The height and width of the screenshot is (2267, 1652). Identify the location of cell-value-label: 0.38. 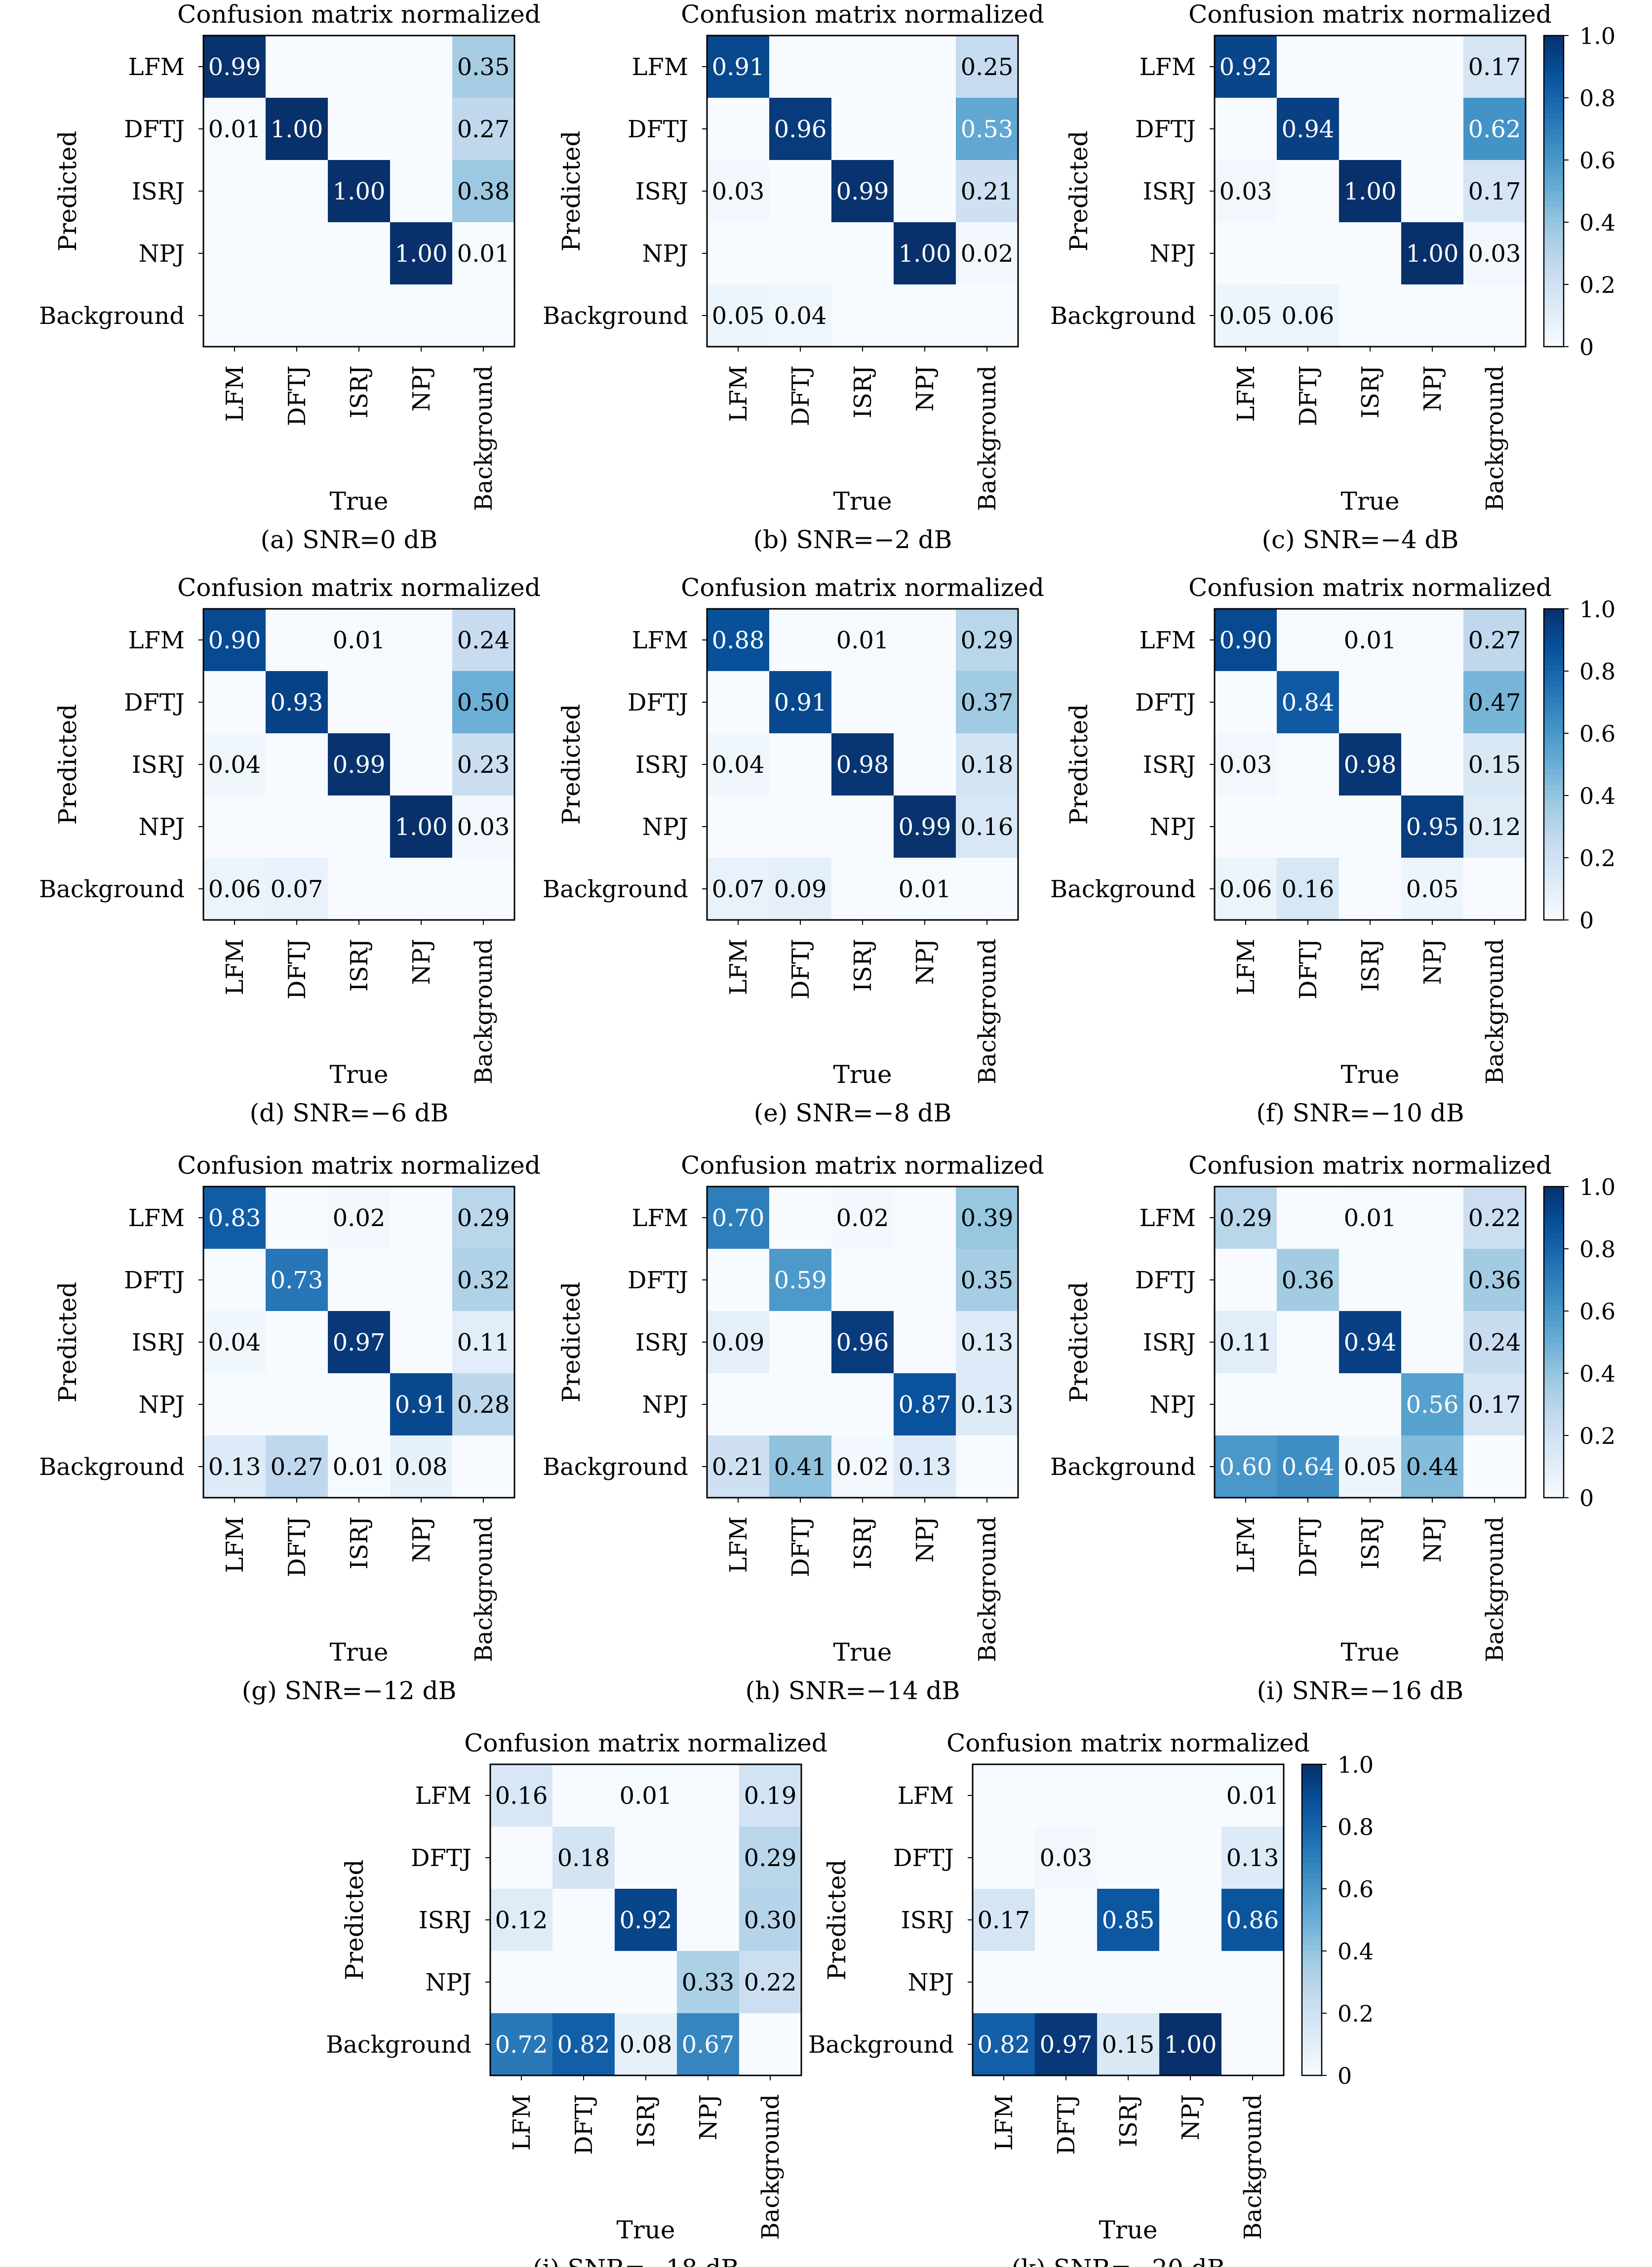
(483, 191).